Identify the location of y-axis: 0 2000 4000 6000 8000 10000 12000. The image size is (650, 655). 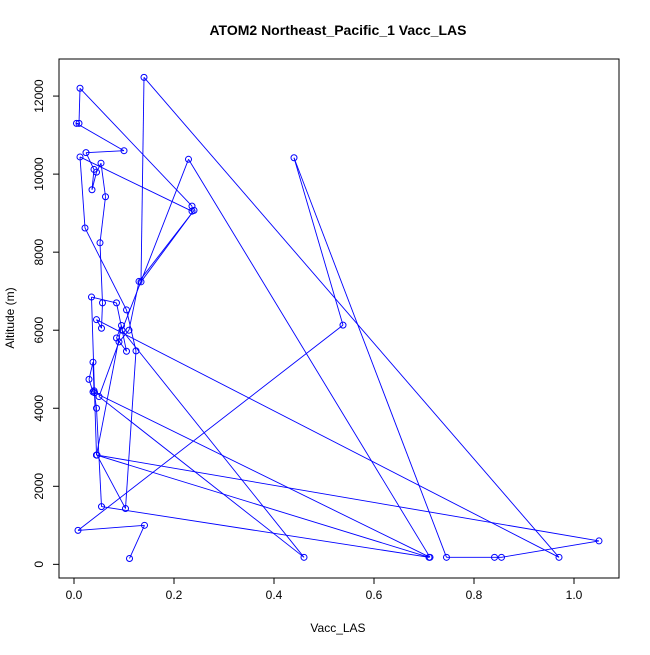
(46, 323).